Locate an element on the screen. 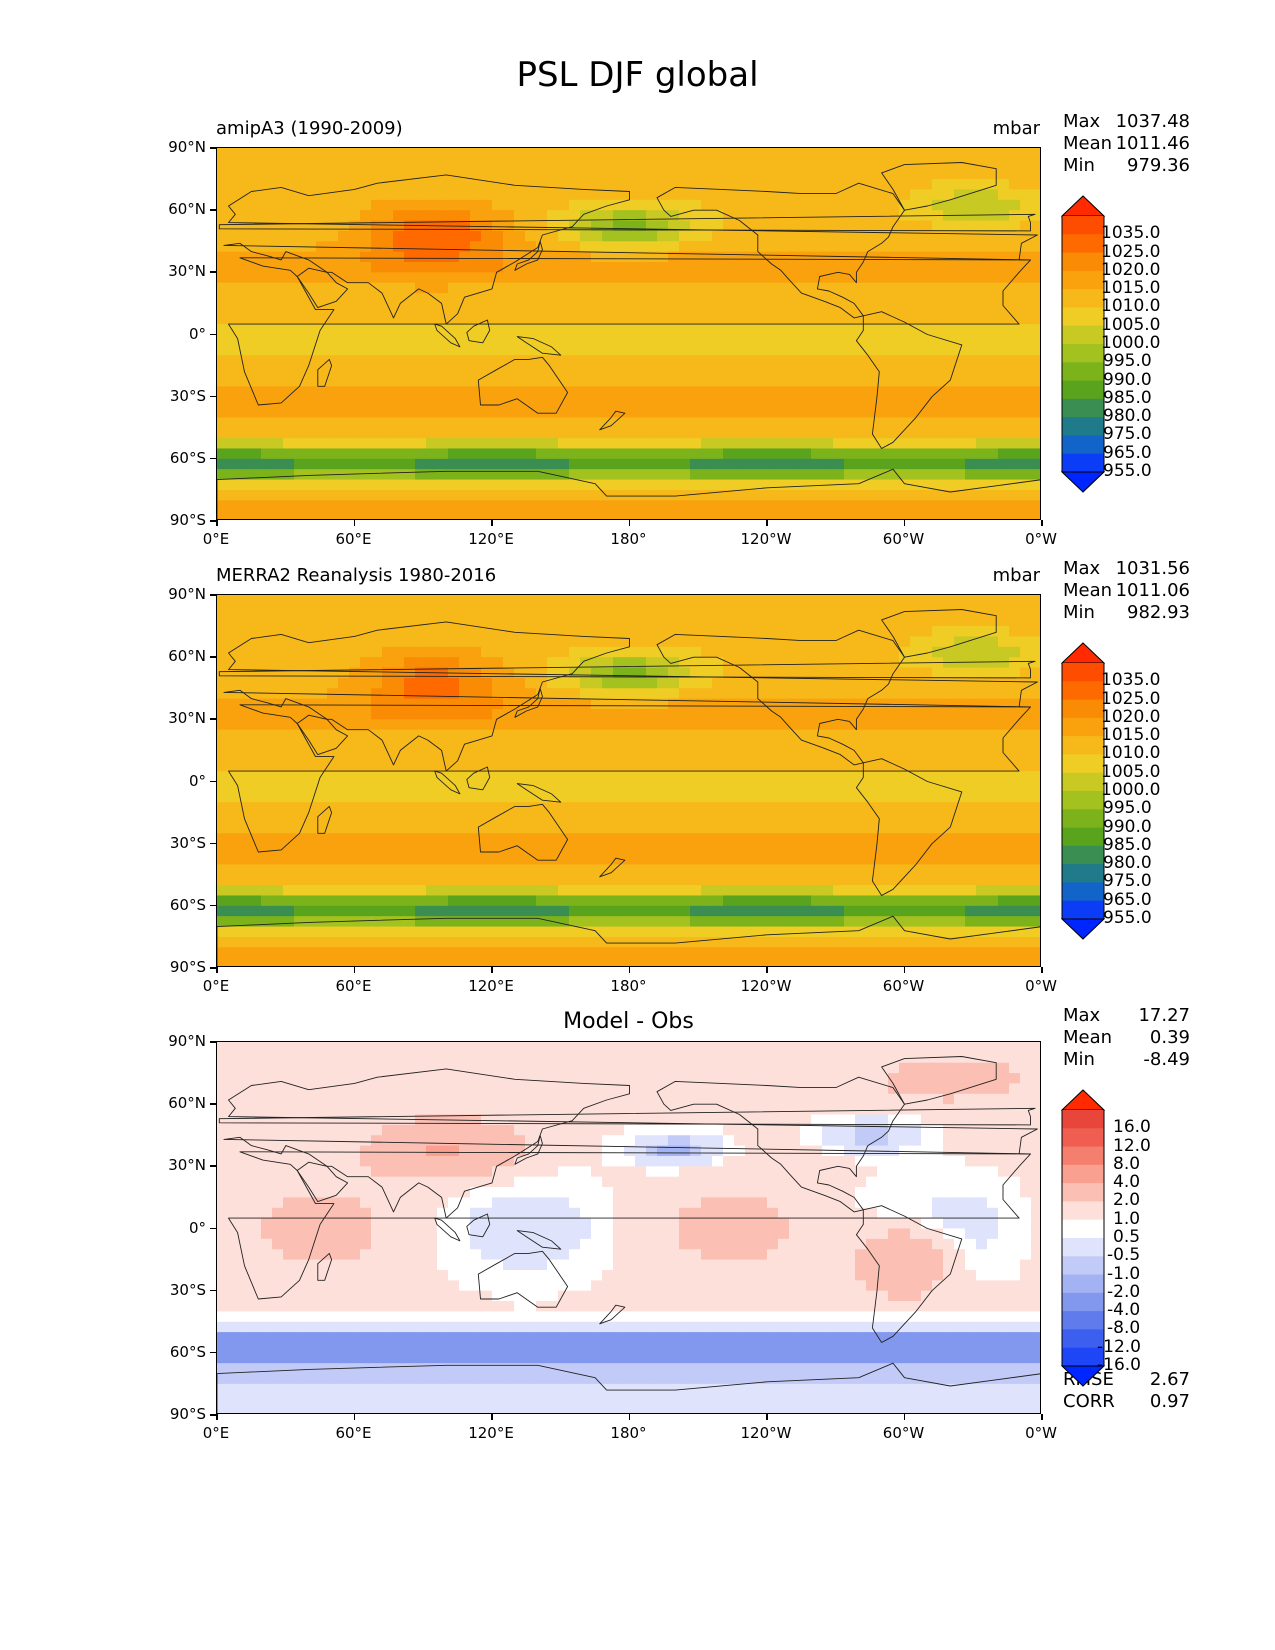  colorbar-tick-label: -16.0 is located at coordinates (1119, 1365).